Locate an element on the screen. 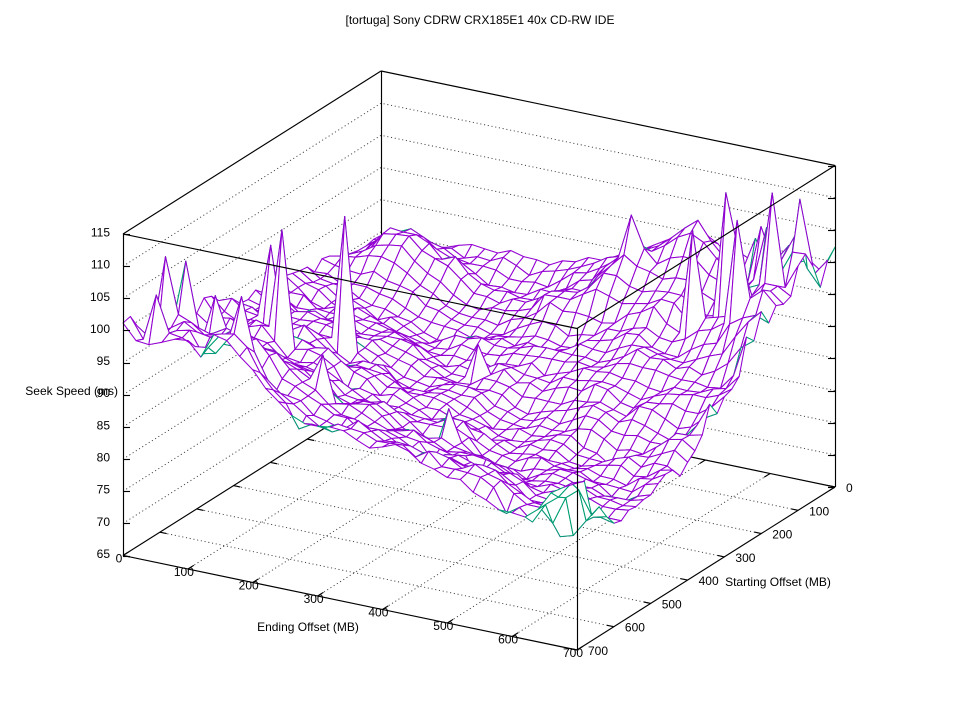  svg-text: Ending Offset (MB) is located at coordinates (308, 627).